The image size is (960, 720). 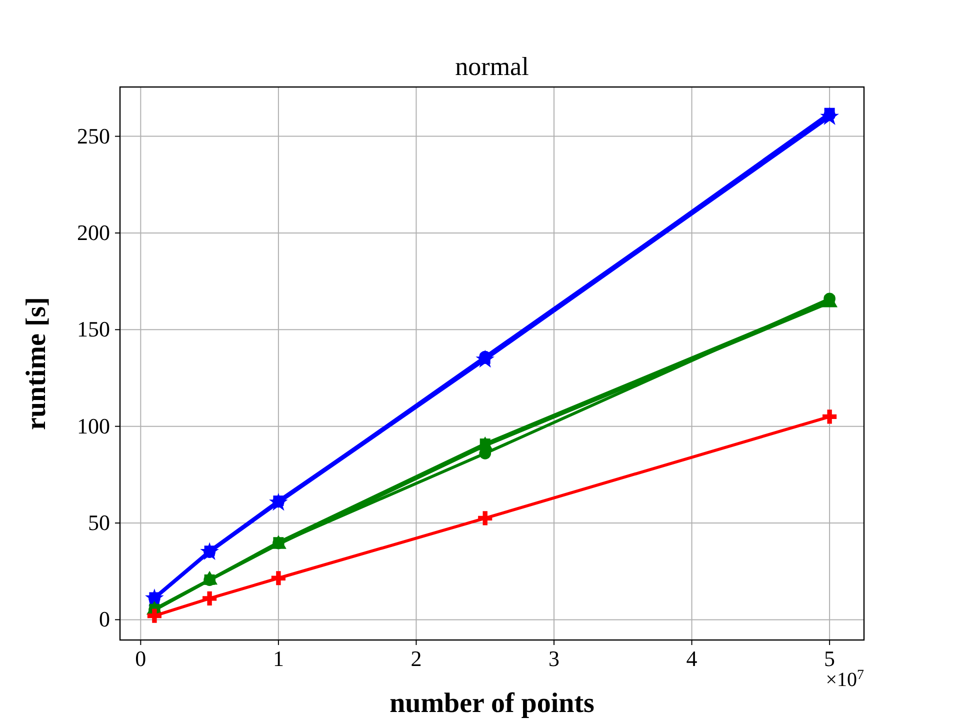 What do you see at coordinates (692, 658) in the screenshot?
I see `x-tick-label: 4` at bounding box center [692, 658].